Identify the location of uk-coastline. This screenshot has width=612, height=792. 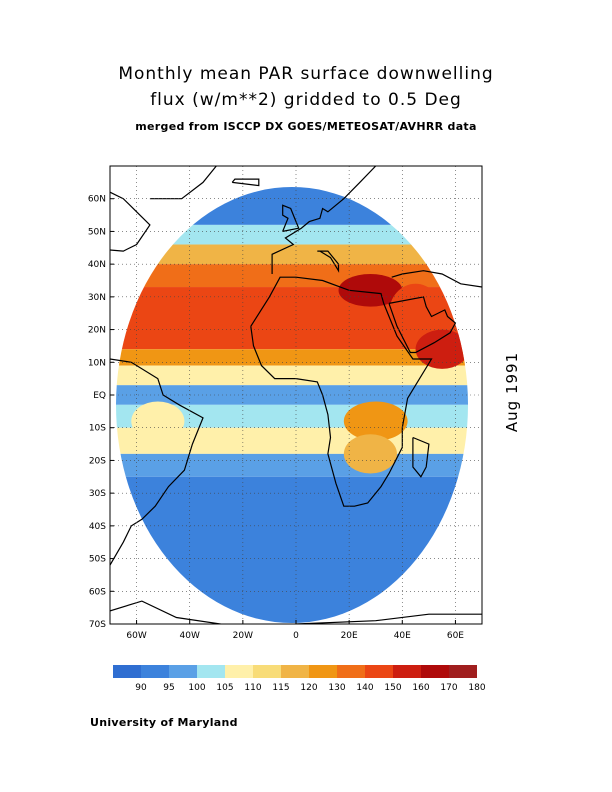
(291, 218).